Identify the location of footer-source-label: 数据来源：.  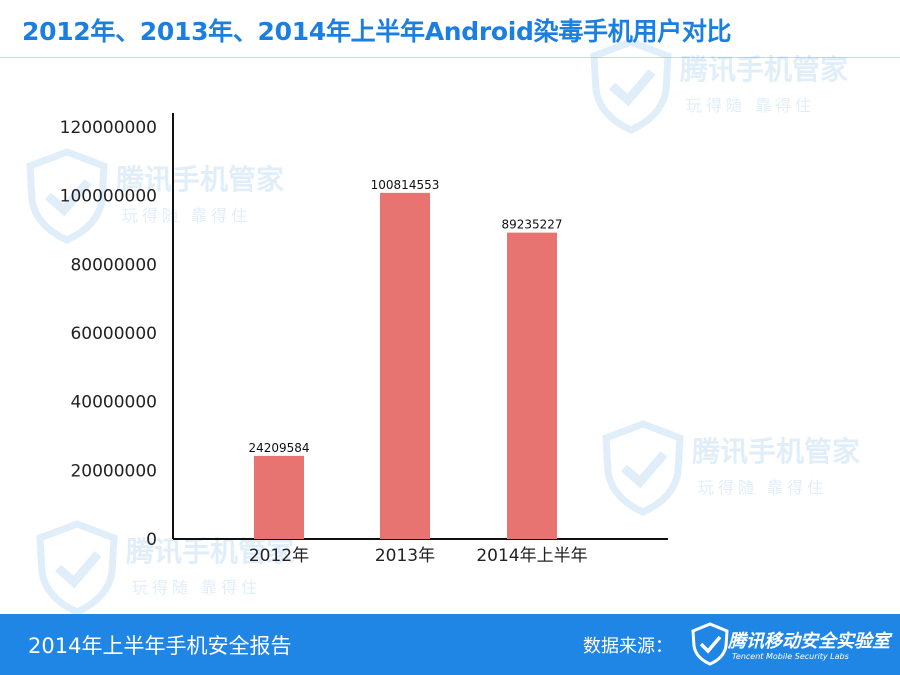
(628, 646).